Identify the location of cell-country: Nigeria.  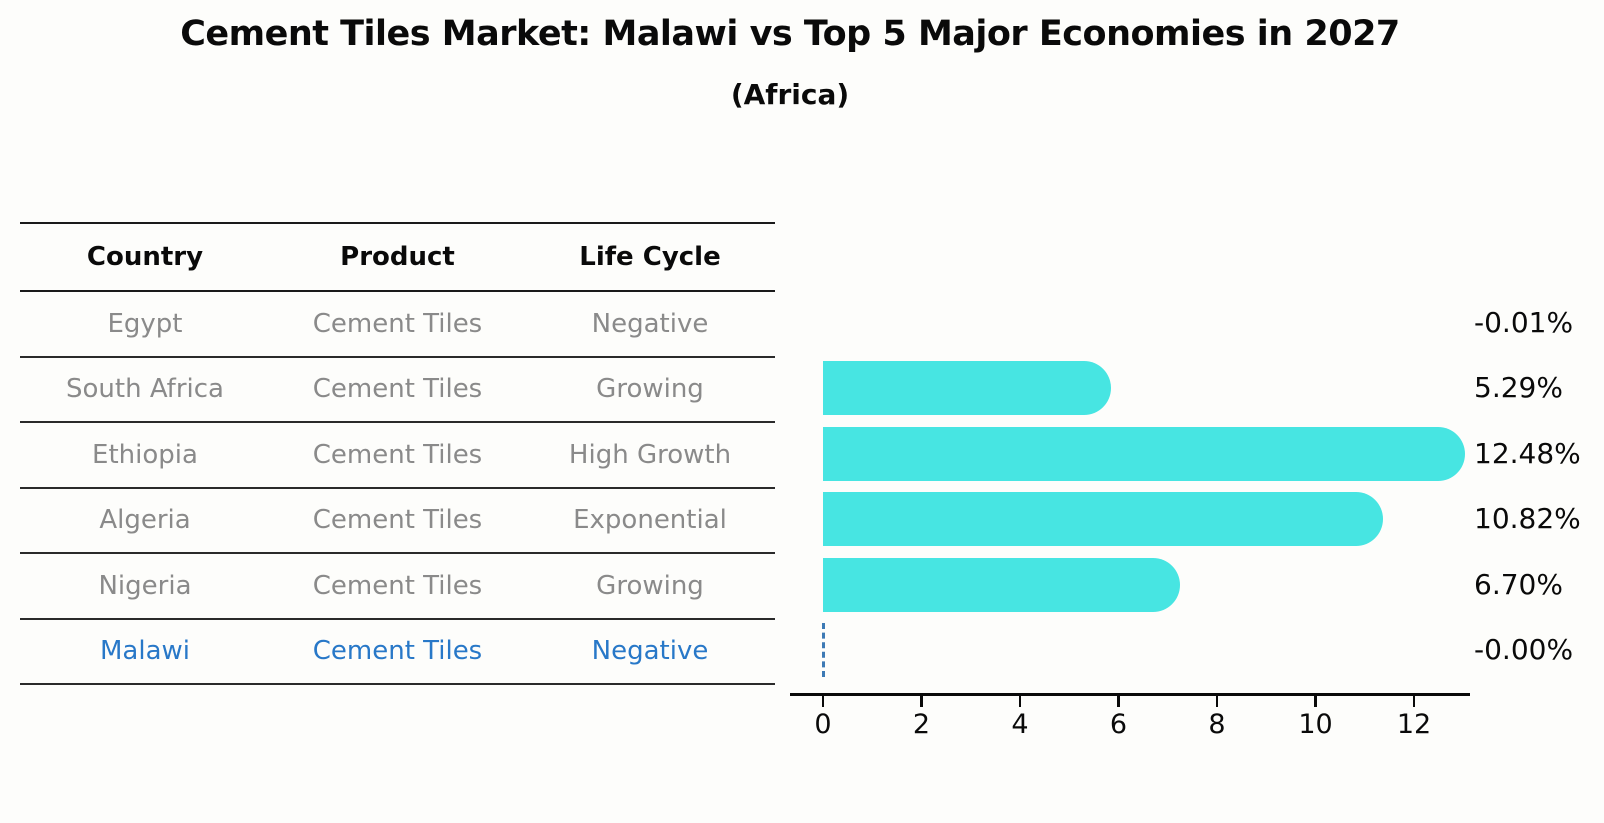
(145, 585).